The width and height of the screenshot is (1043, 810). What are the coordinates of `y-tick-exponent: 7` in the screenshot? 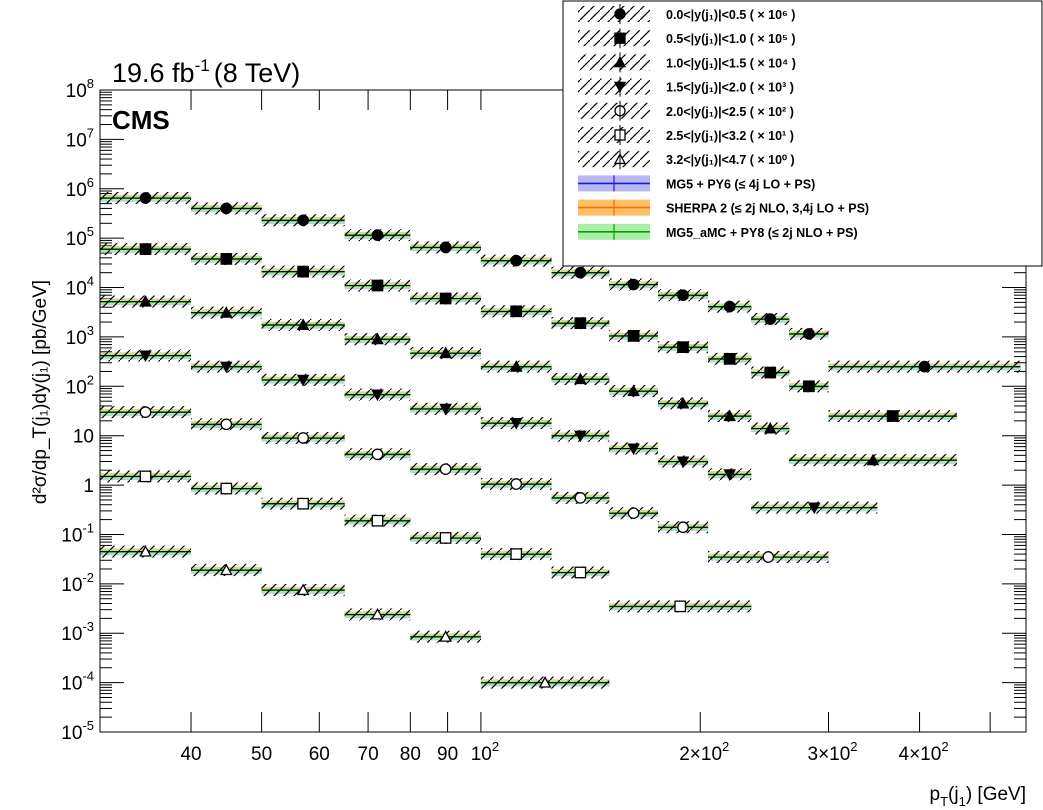 It's located at (90, 132).